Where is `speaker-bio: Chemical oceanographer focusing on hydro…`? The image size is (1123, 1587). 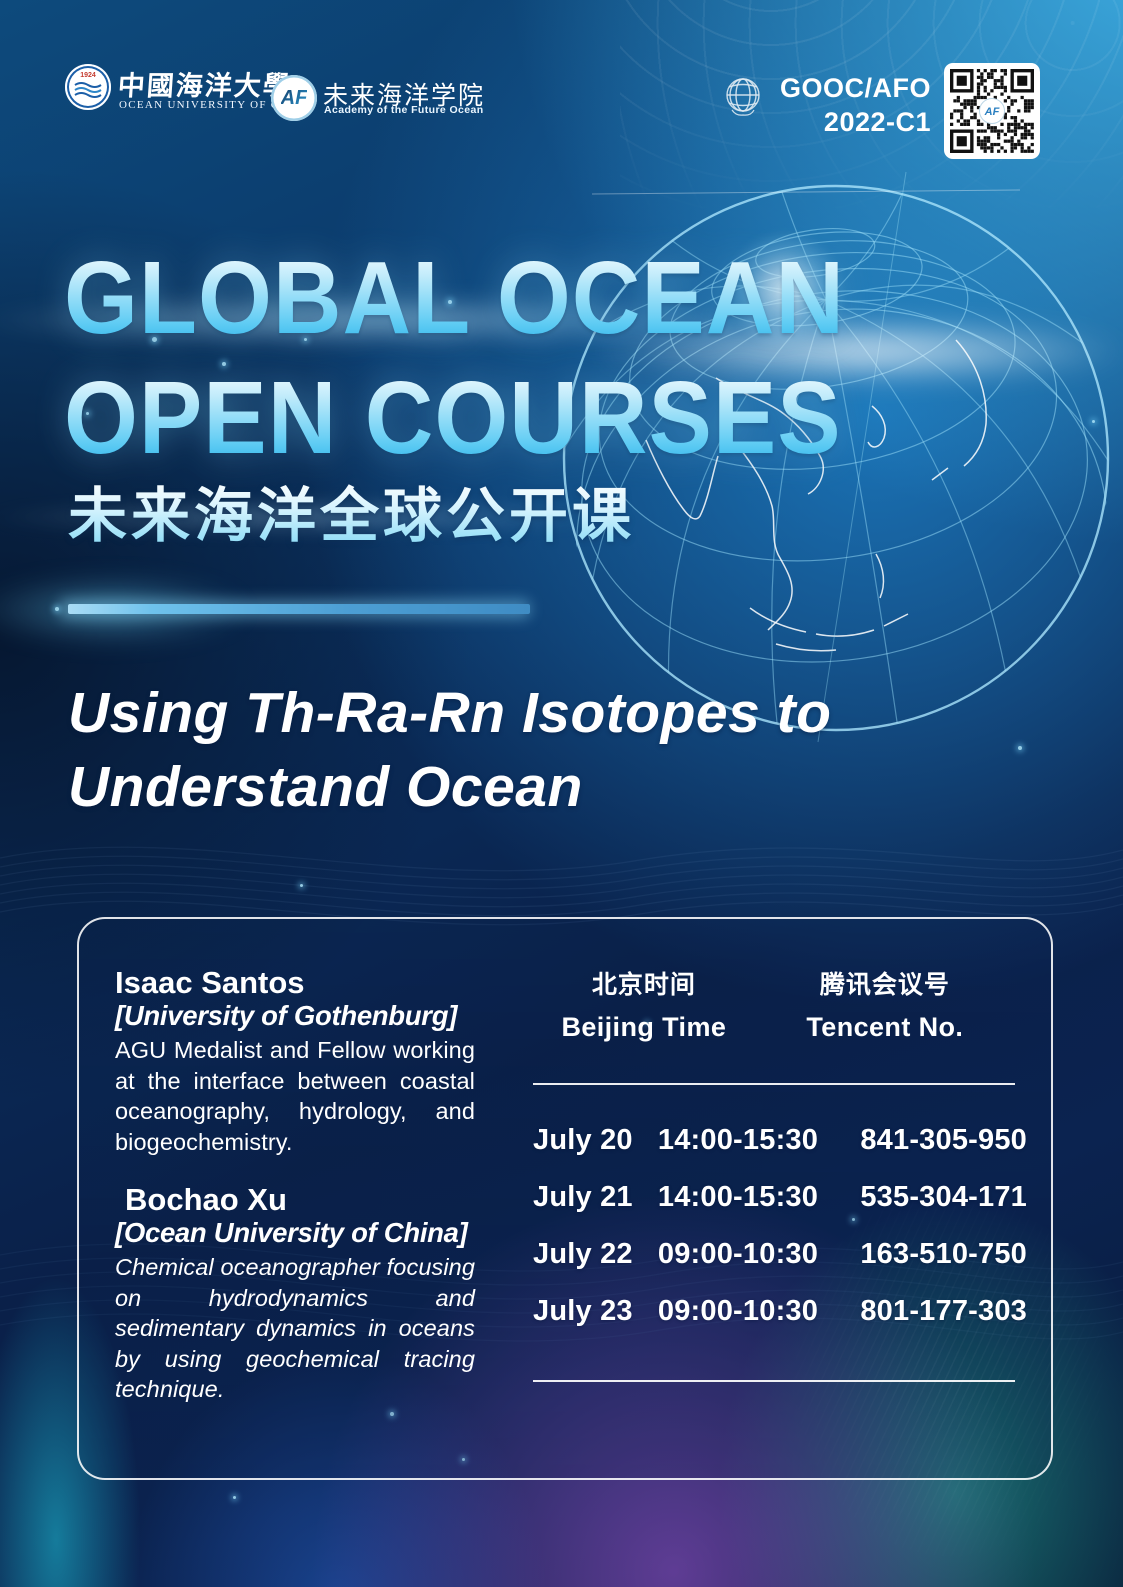 speaker-bio: Chemical oceanographer focusing on hydro… is located at coordinates (295, 1328).